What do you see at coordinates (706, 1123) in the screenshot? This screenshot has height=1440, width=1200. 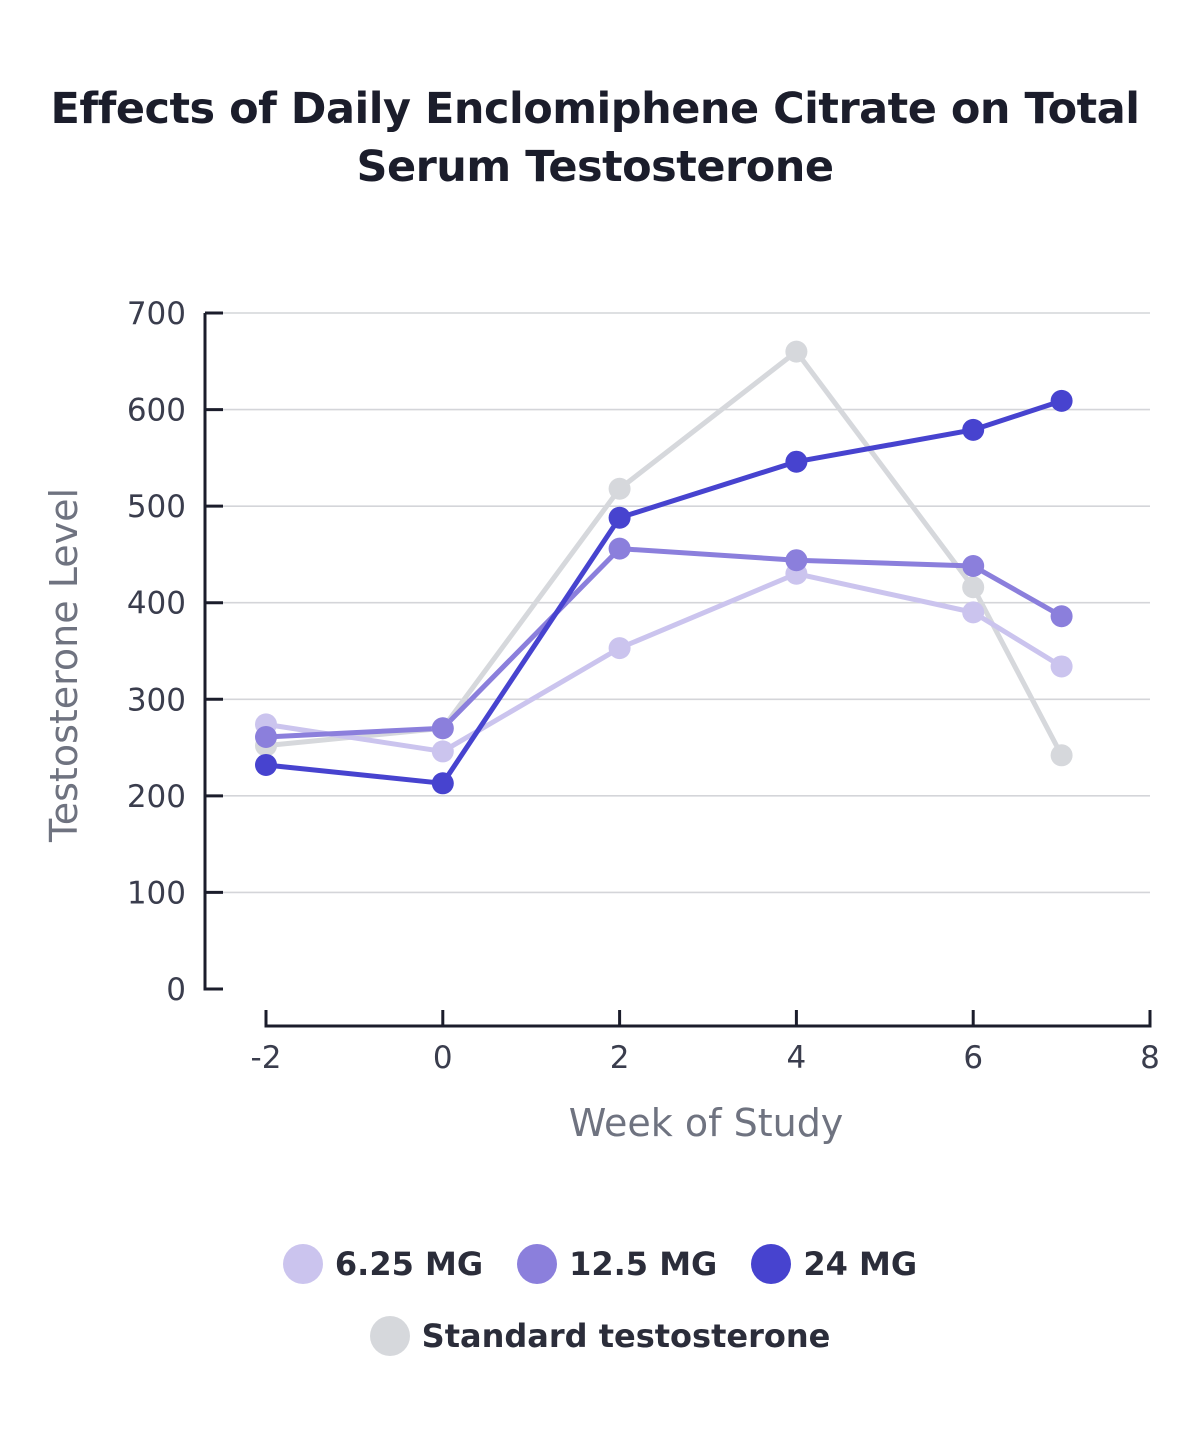 I see `x-axis-label: Week of Study` at bounding box center [706, 1123].